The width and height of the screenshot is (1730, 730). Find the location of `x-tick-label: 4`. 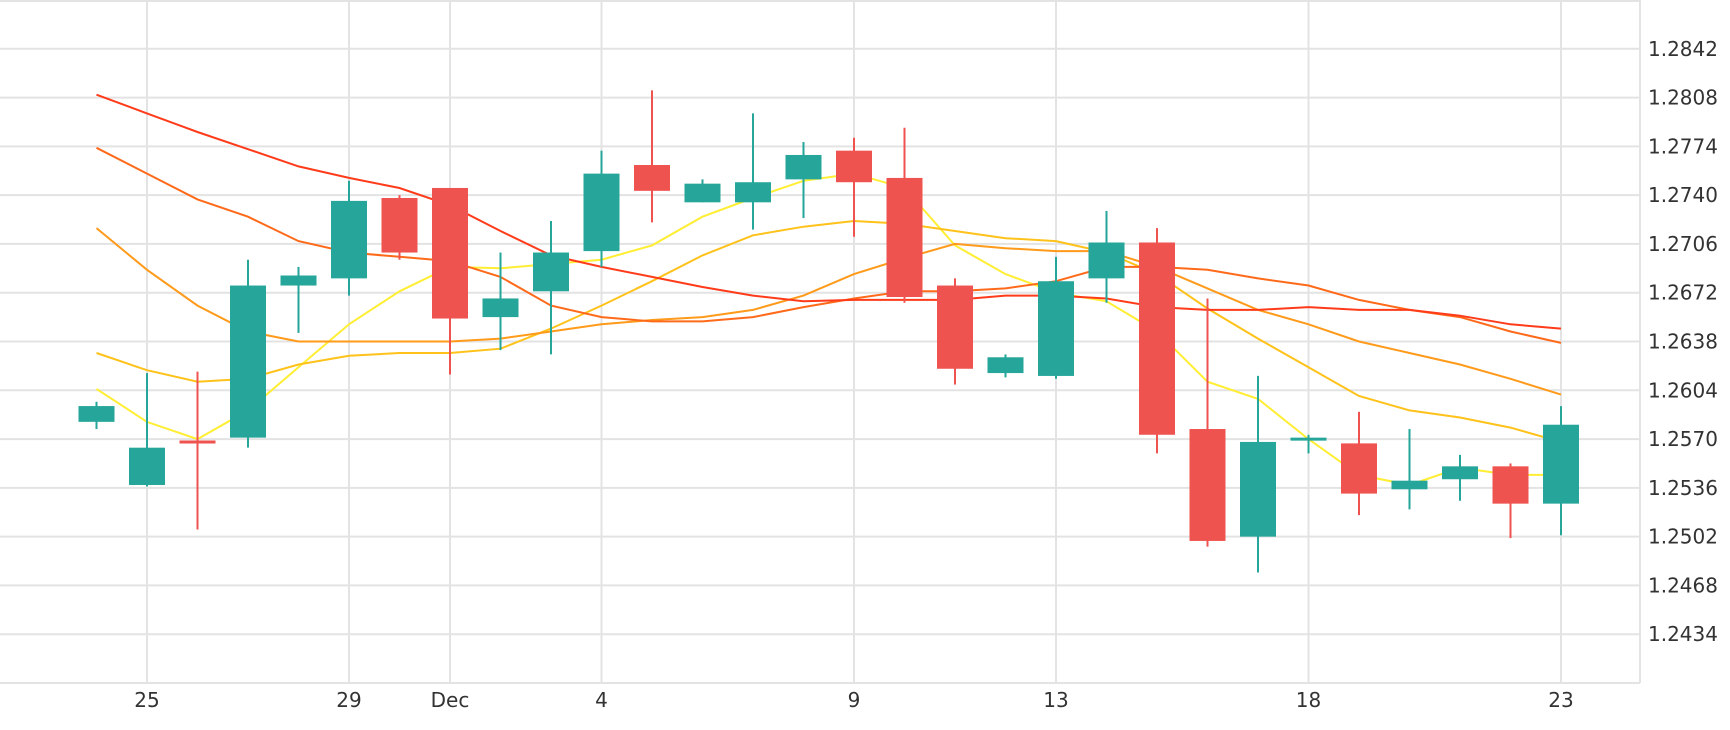

x-tick-label: 4 is located at coordinates (601, 700).